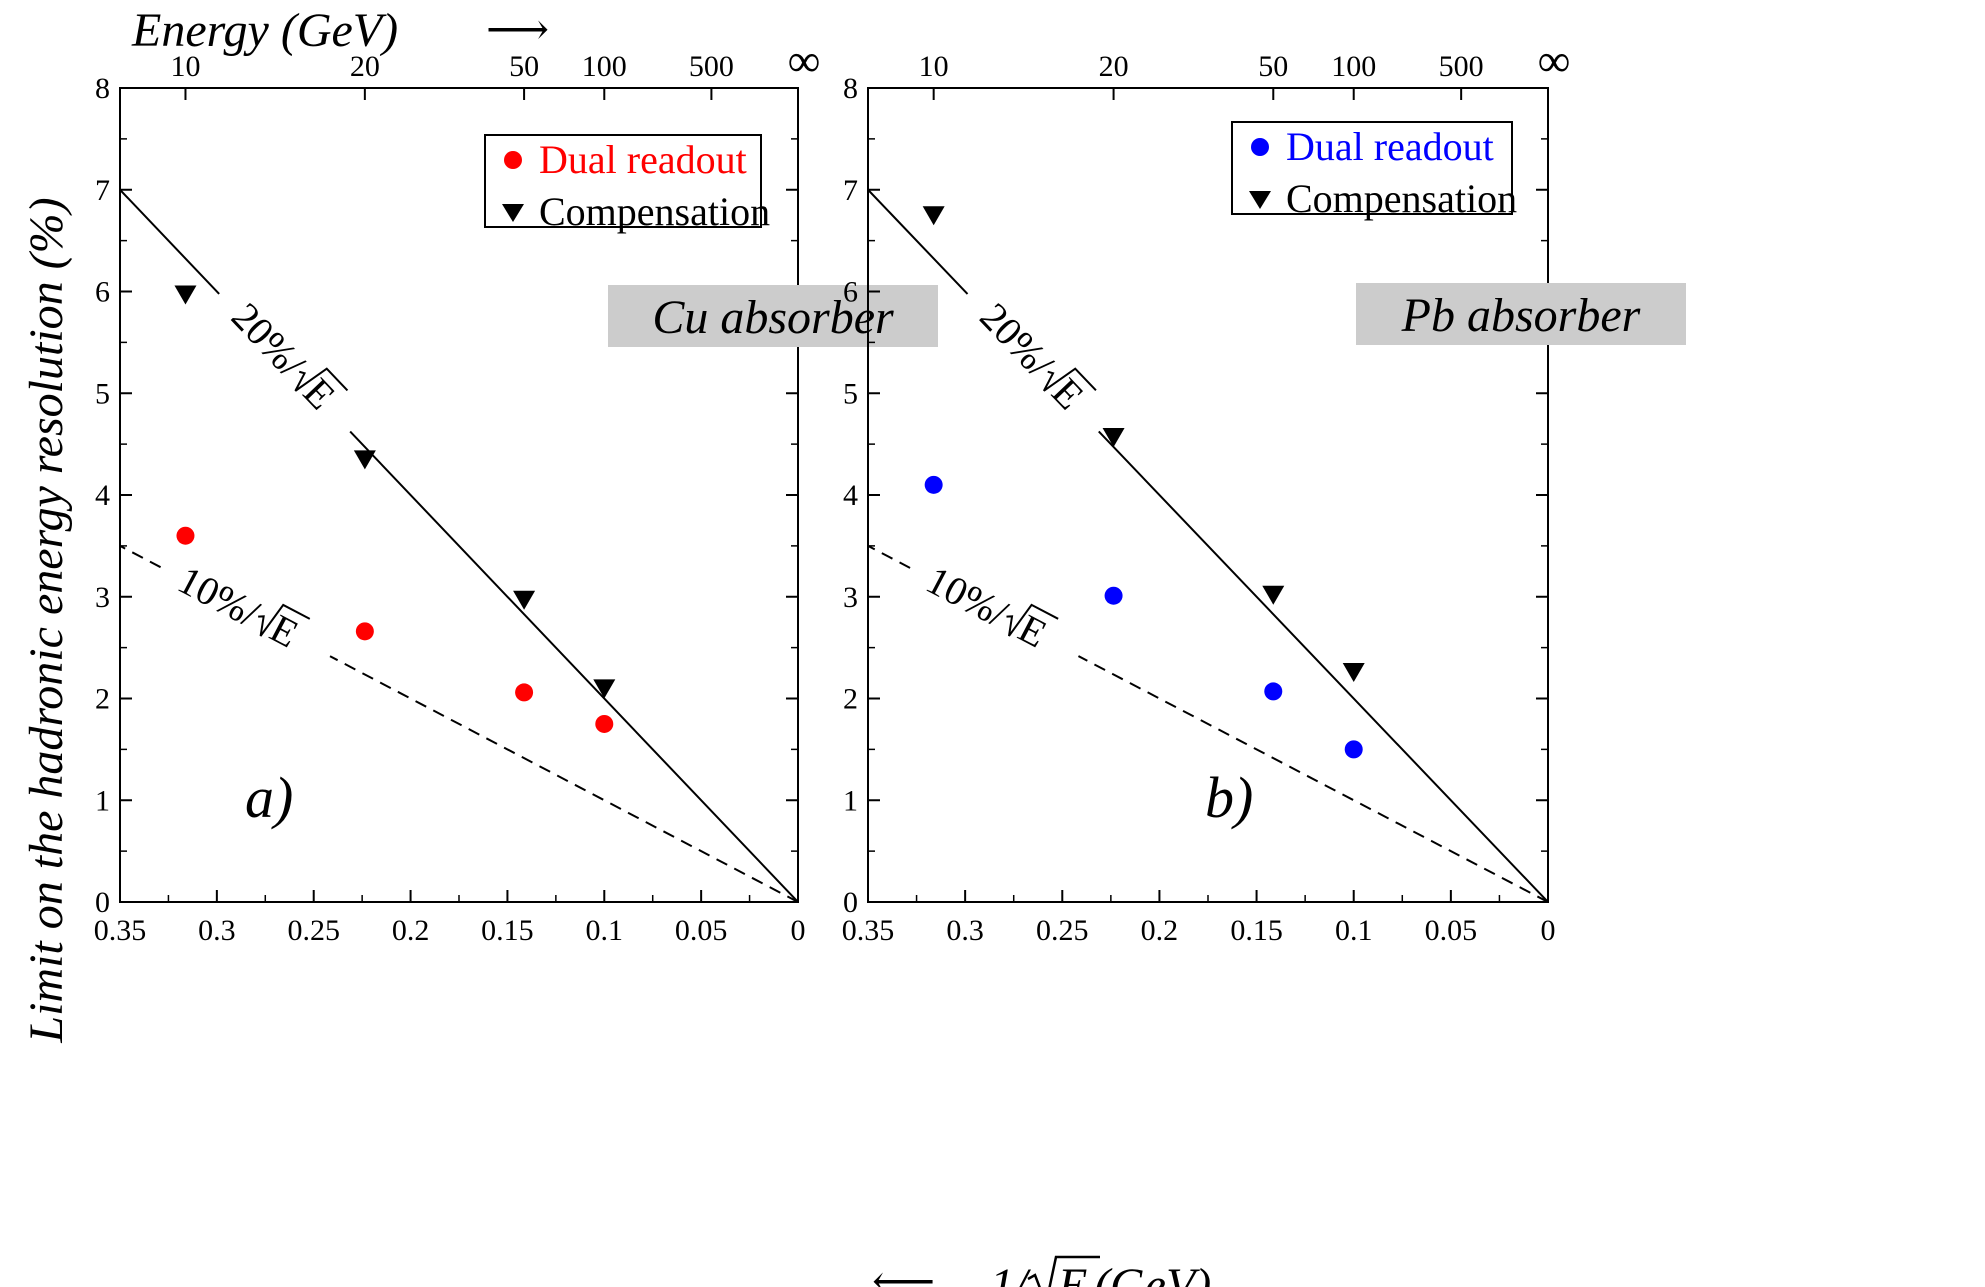 The width and height of the screenshot is (1985, 1287). Describe the element at coordinates (1010, 1273) in the screenshot. I see `bottom-axis-title-prefix: 1/` at that location.